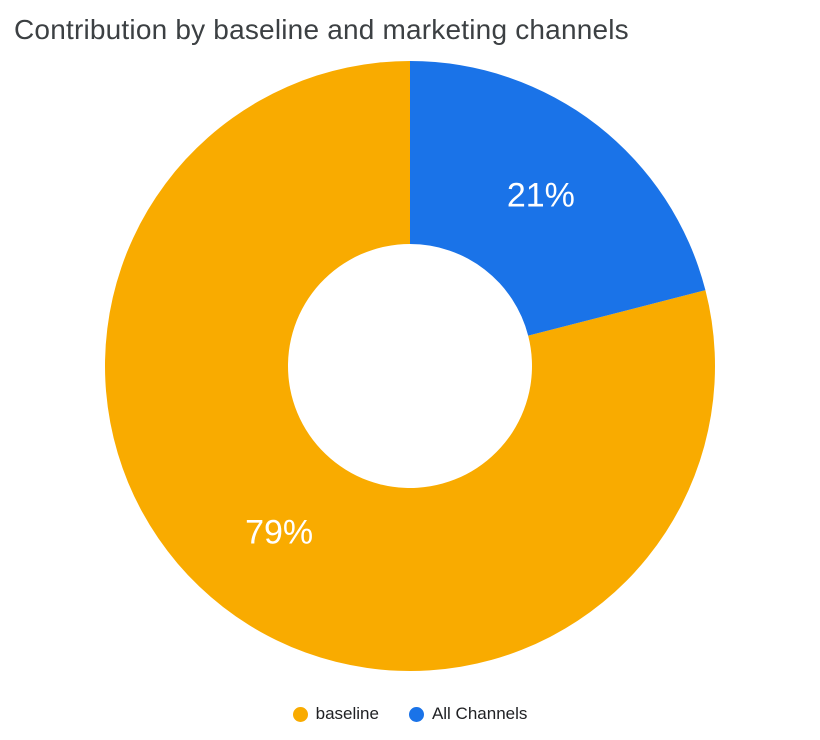 The height and width of the screenshot is (740, 820). What do you see at coordinates (300, 714) in the screenshot?
I see `legend-dot-baseline` at bounding box center [300, 714].